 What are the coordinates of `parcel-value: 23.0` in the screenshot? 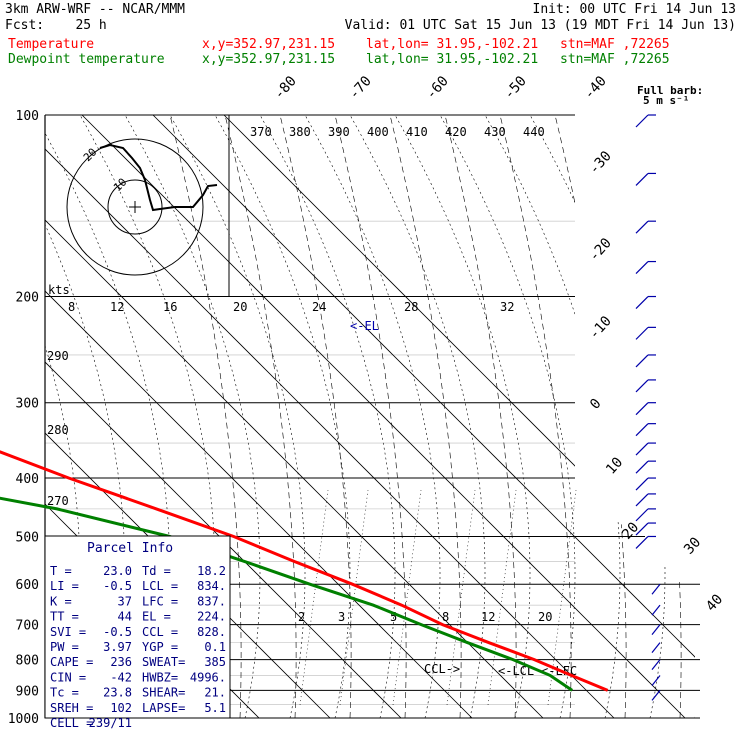 It's located at (117, 571).